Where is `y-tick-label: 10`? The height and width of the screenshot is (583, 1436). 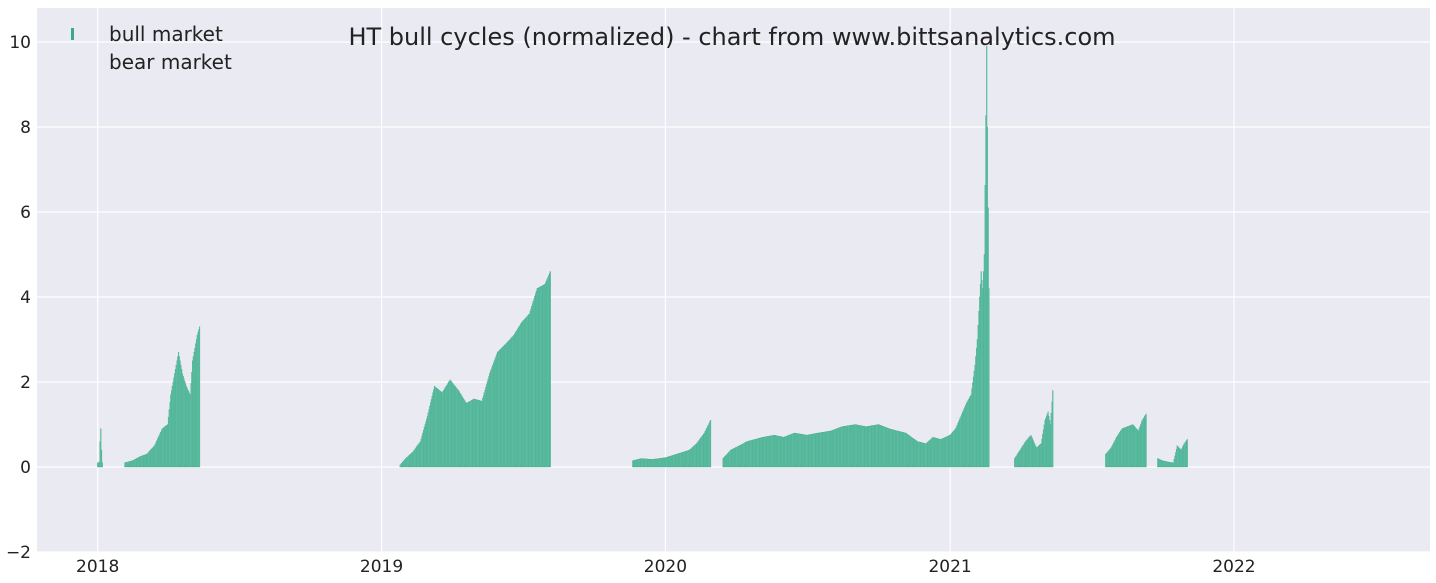
y-tick-label: 10 is located at coordinates (20, 43).